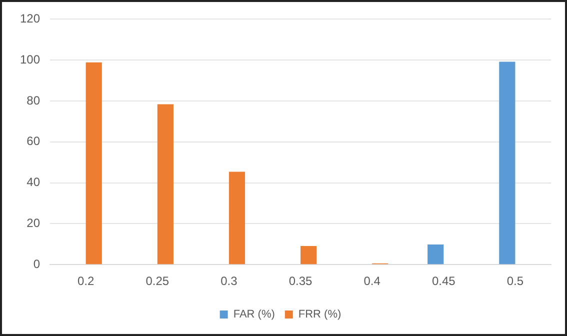 This screenshot has height=336, width=567. What do you see at coordinates (33, 223) in the screenshot?
I see `y-tick-label: 20` at bounding box center [33, 223].